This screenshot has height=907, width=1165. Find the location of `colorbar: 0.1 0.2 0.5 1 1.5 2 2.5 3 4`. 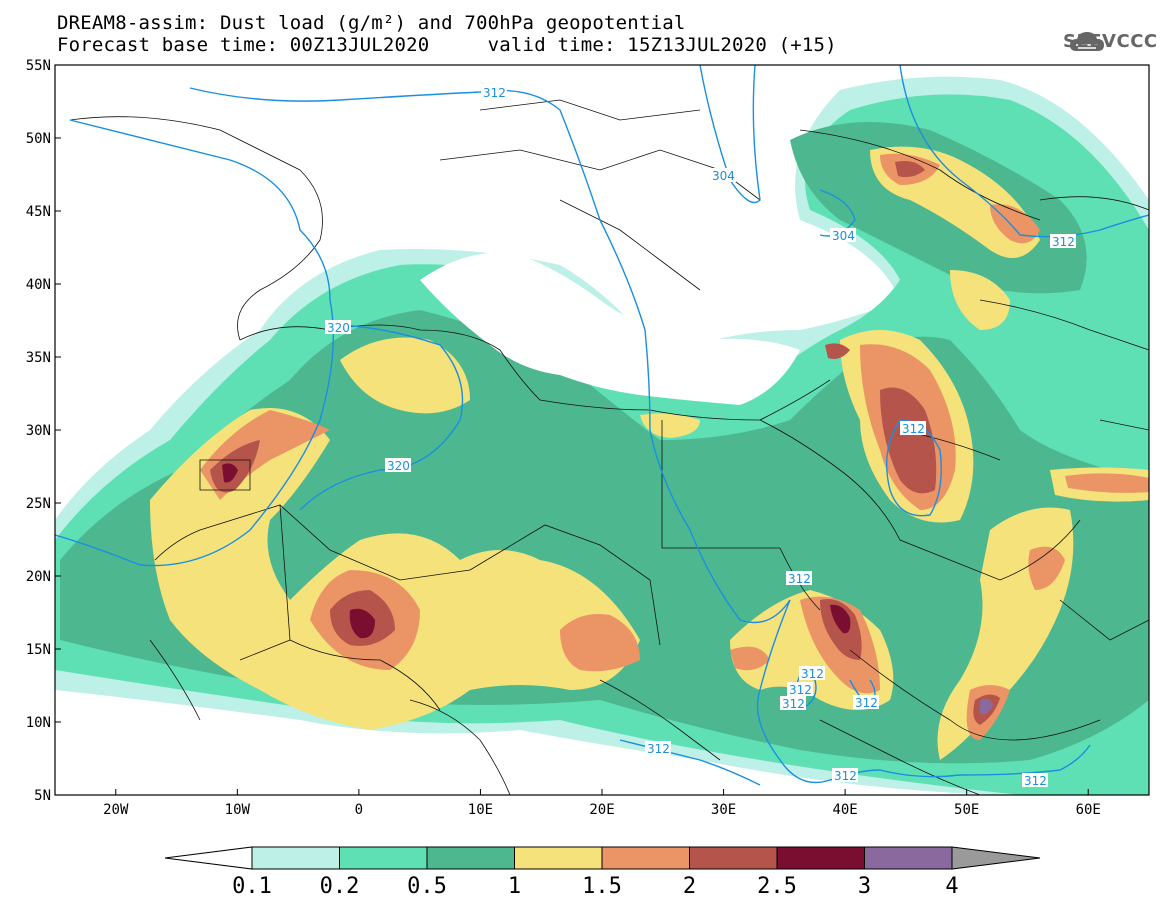

colorbar: 0.1 0.2 0.5 1 1.5 2 2.5 3 4 is located at coordinates (602, 872).